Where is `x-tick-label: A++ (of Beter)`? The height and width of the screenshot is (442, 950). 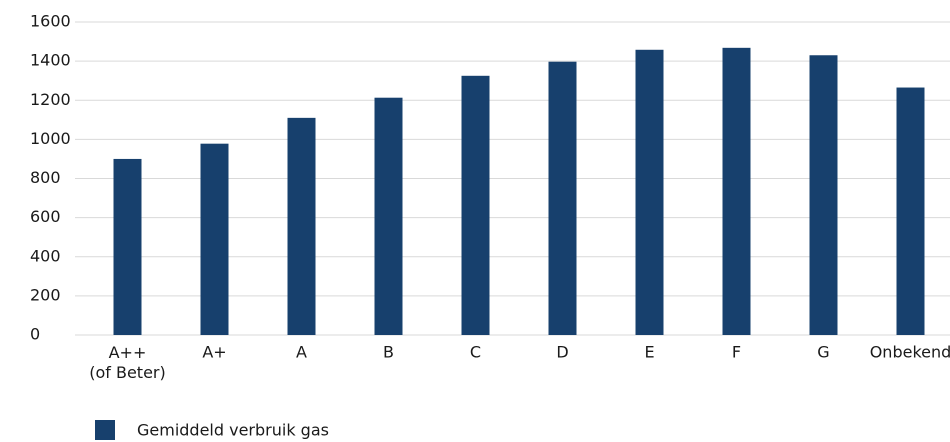
x-tick-label: A++ (of Beter) is located at coordinates (127, 362).